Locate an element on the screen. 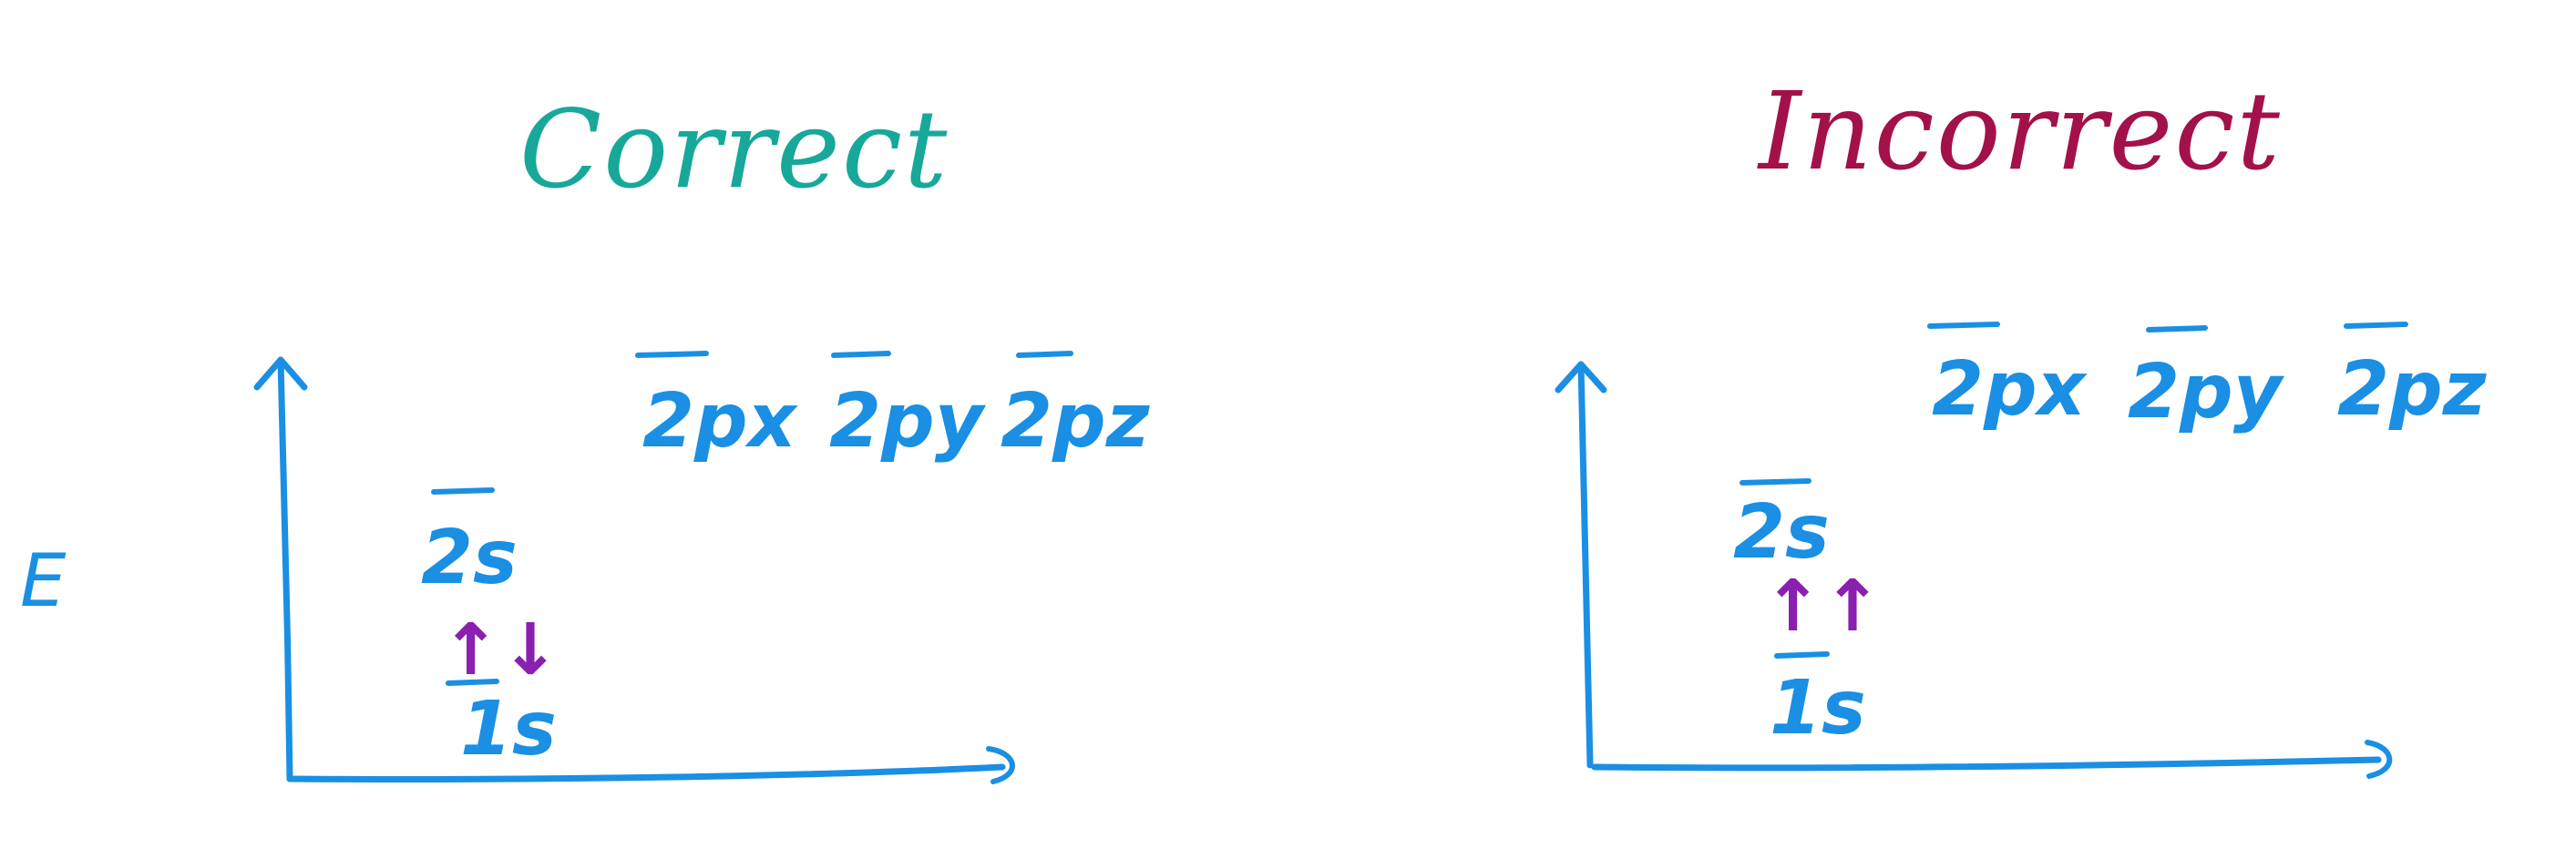 The height and width of the screenshot is (849, 2576). incorrect-2px-level-line is located at coordinates (1963, 325).